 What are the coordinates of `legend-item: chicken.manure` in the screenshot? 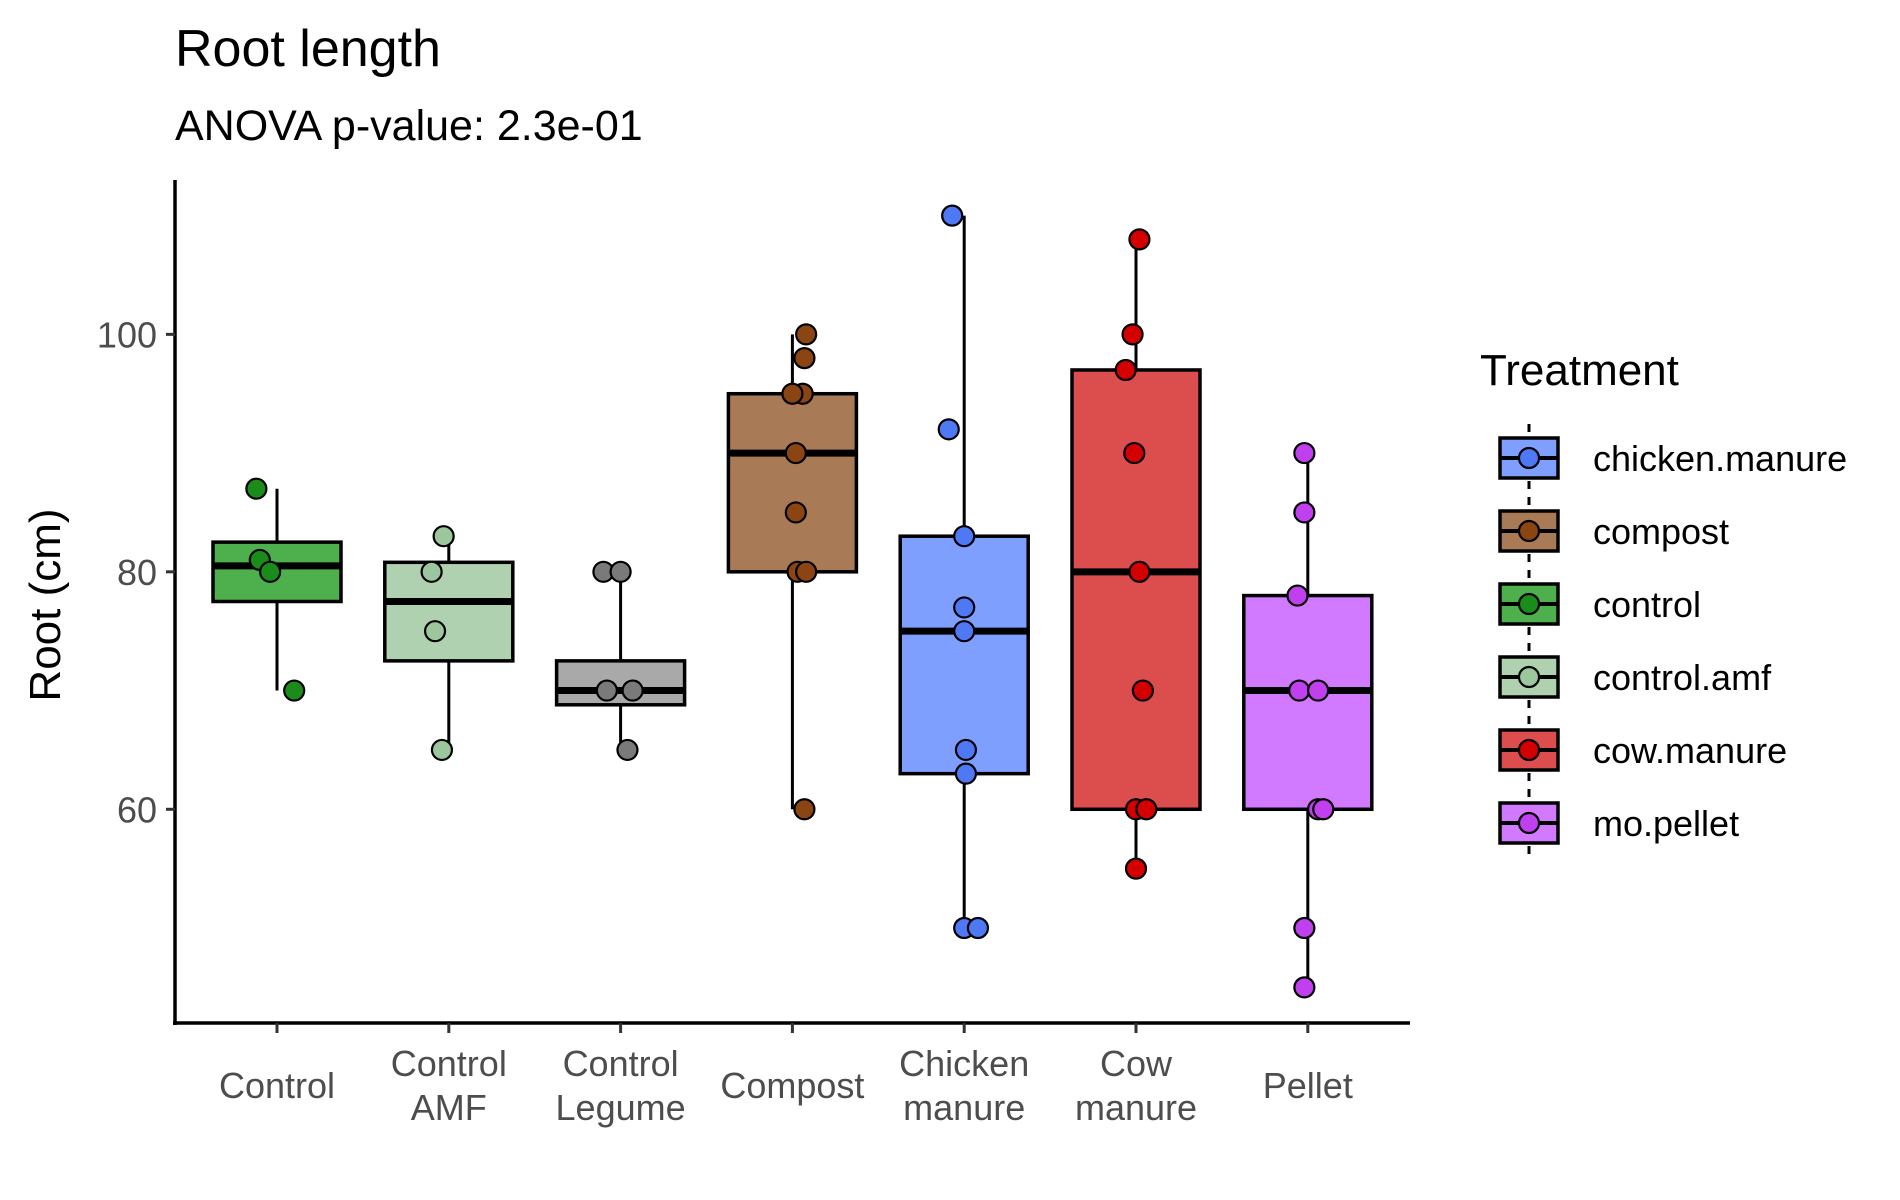 It's located at (1672, 458).